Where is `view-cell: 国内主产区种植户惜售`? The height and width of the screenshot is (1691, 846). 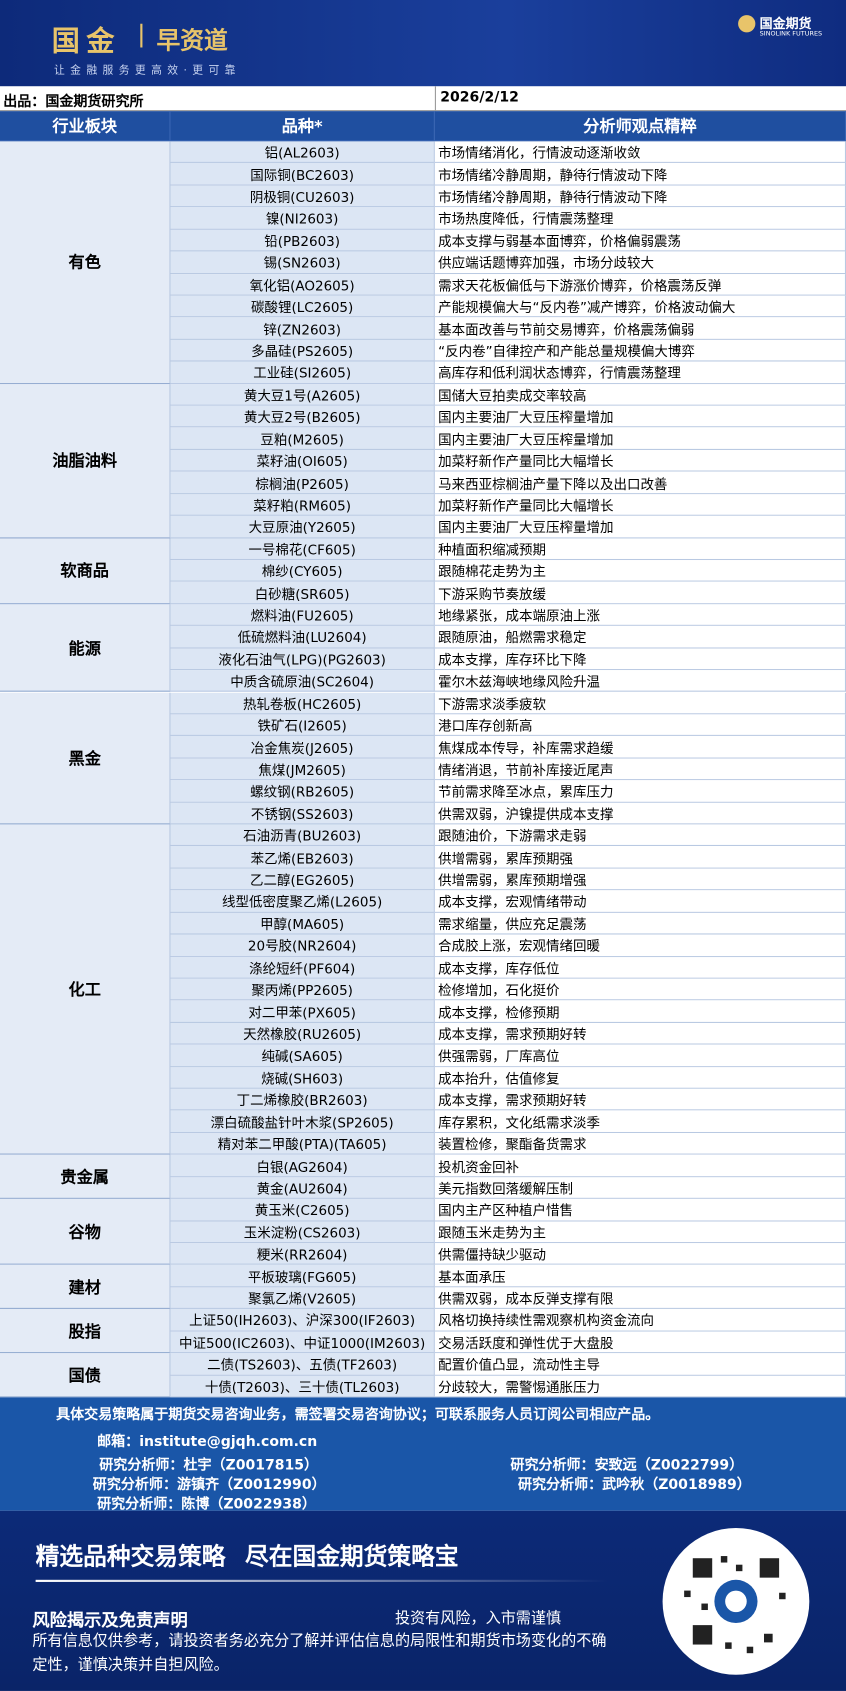
view-cell: 国内主产区种植户惜售 is located at coordinates (640, 1210).